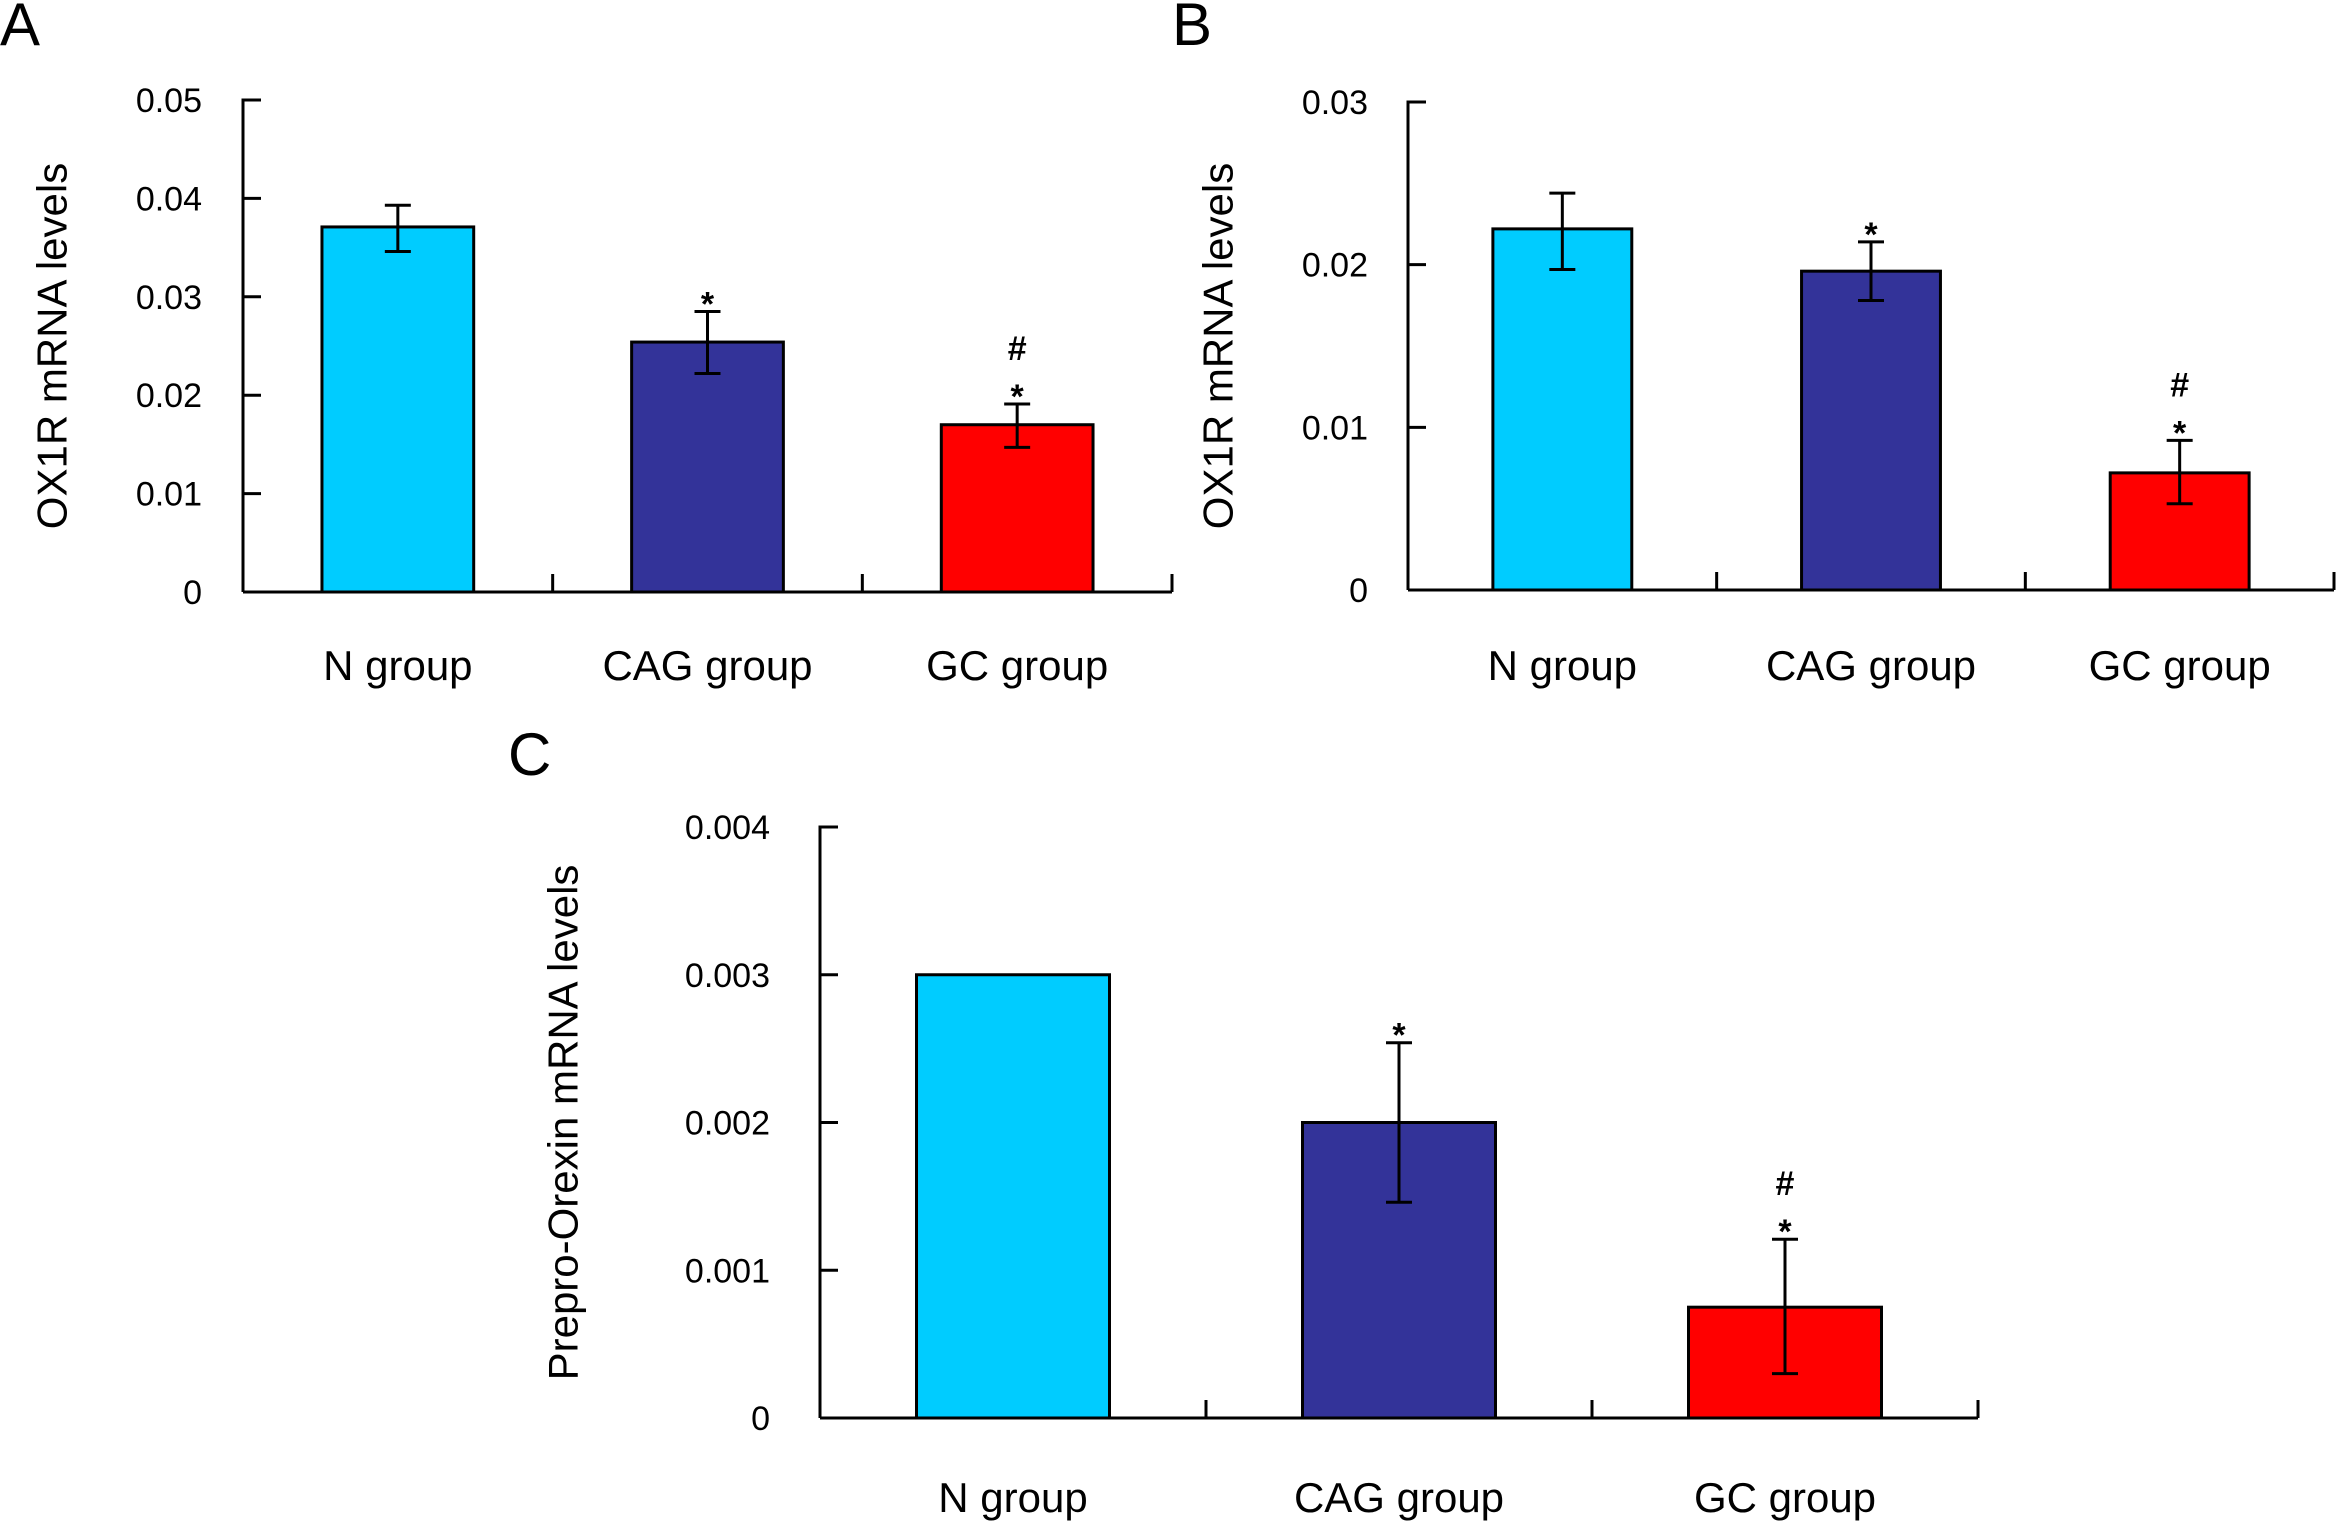  I want to click on y-tick-label: 0.001, so click(727, 1271).